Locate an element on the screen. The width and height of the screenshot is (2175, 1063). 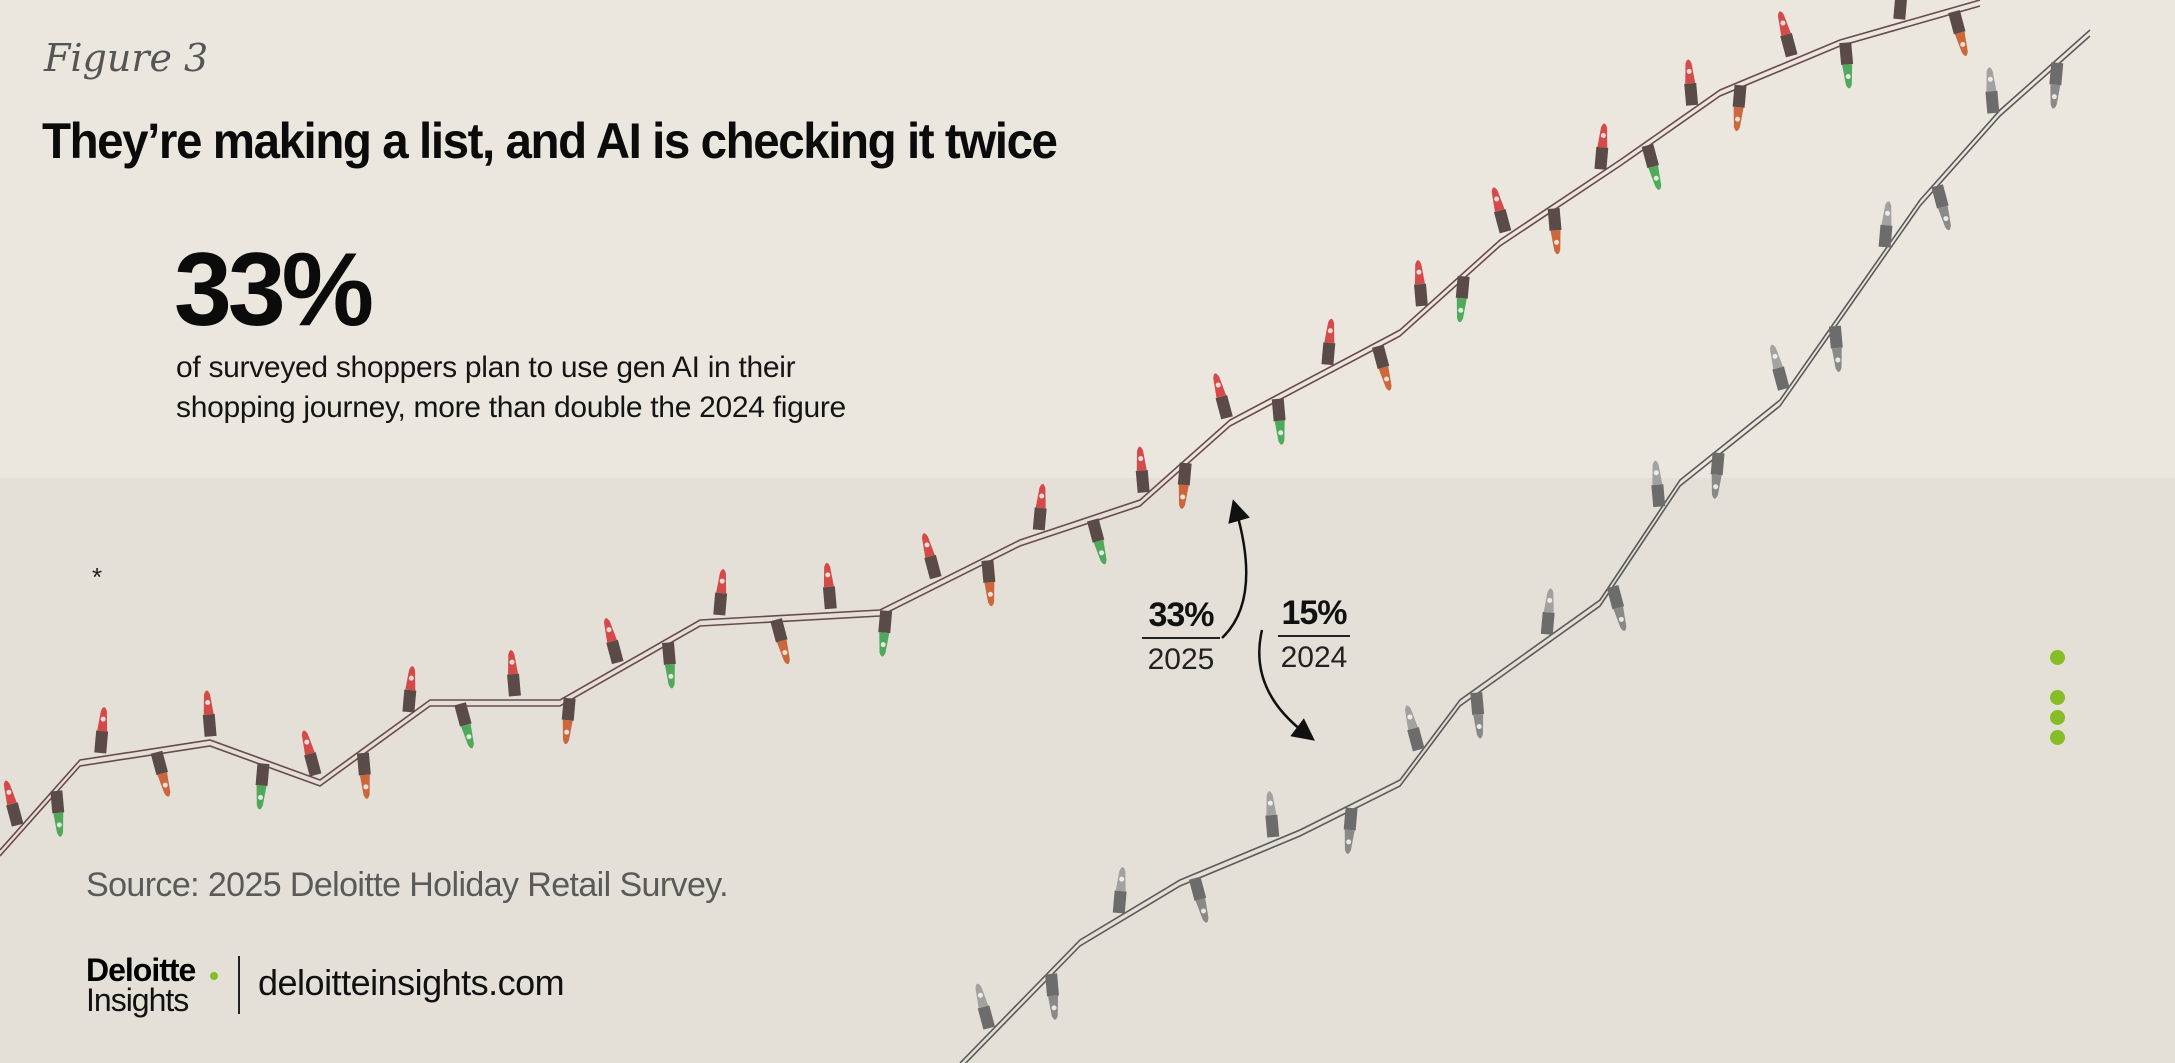
asterisk-mark: * is located at coordinates (97, 577).